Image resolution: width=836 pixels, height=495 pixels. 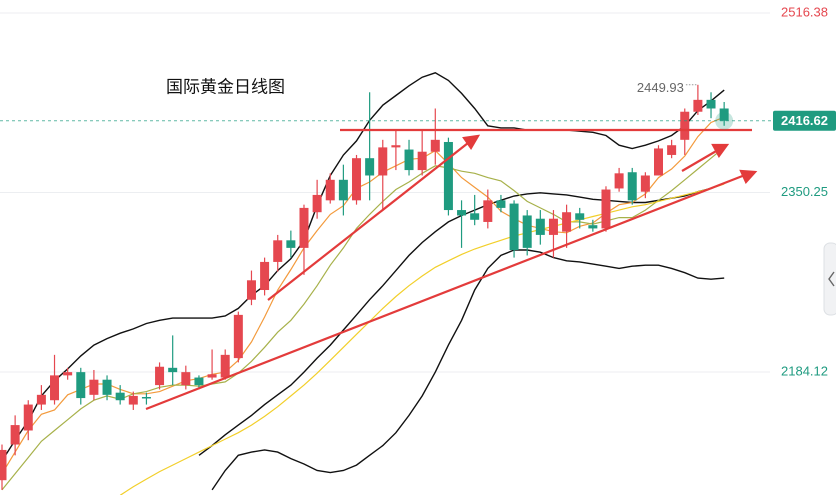 I want to click on last-price-label: 2416.62, so click(x=804, y=120).